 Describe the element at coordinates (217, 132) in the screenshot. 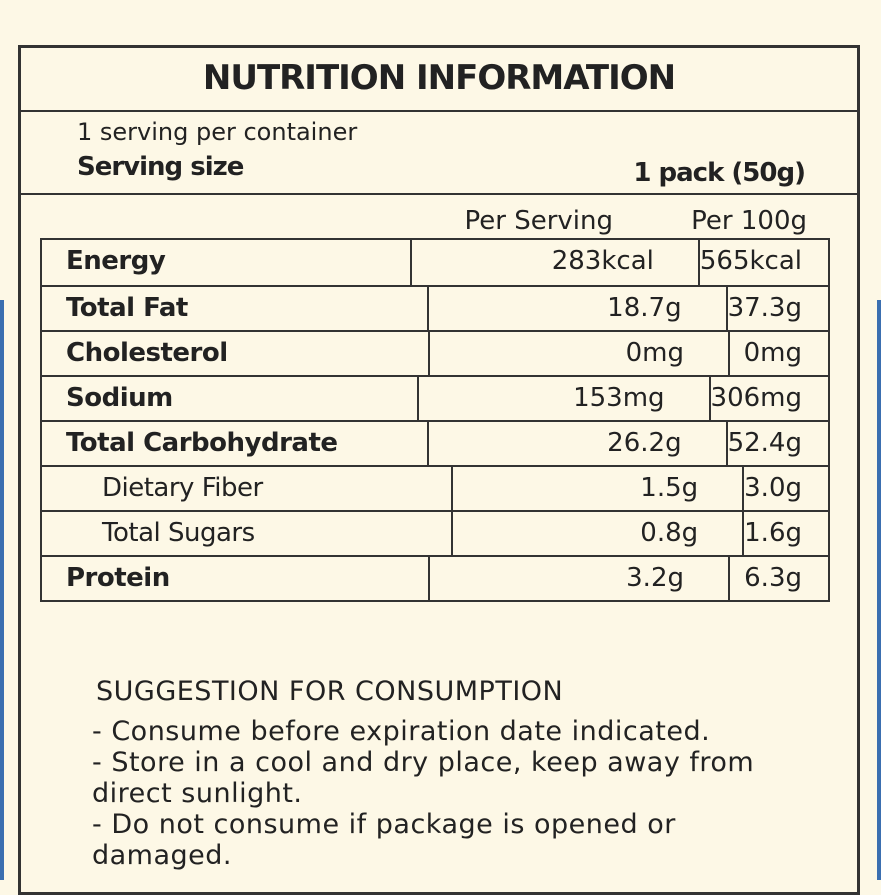

I see `servings-per-container: 1 serving per container` at that location.